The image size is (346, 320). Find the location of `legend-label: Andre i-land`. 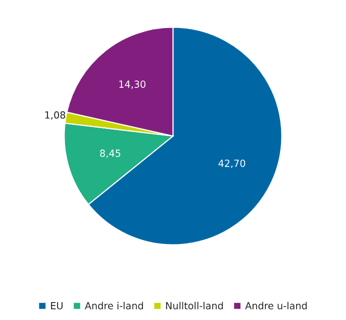

legend-label: Andre i-land is located at coordinates (113, 306).